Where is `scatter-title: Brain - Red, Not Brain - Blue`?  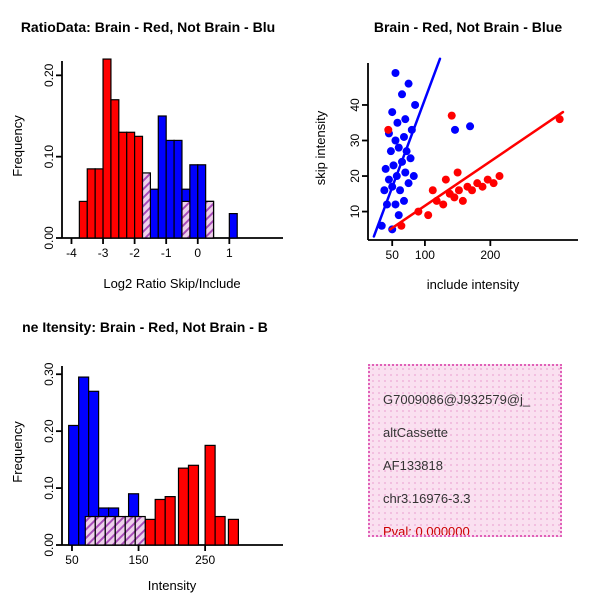 scatter-title: Brain - Red, Not Brain - Blue is located at coordinates (468, 27).